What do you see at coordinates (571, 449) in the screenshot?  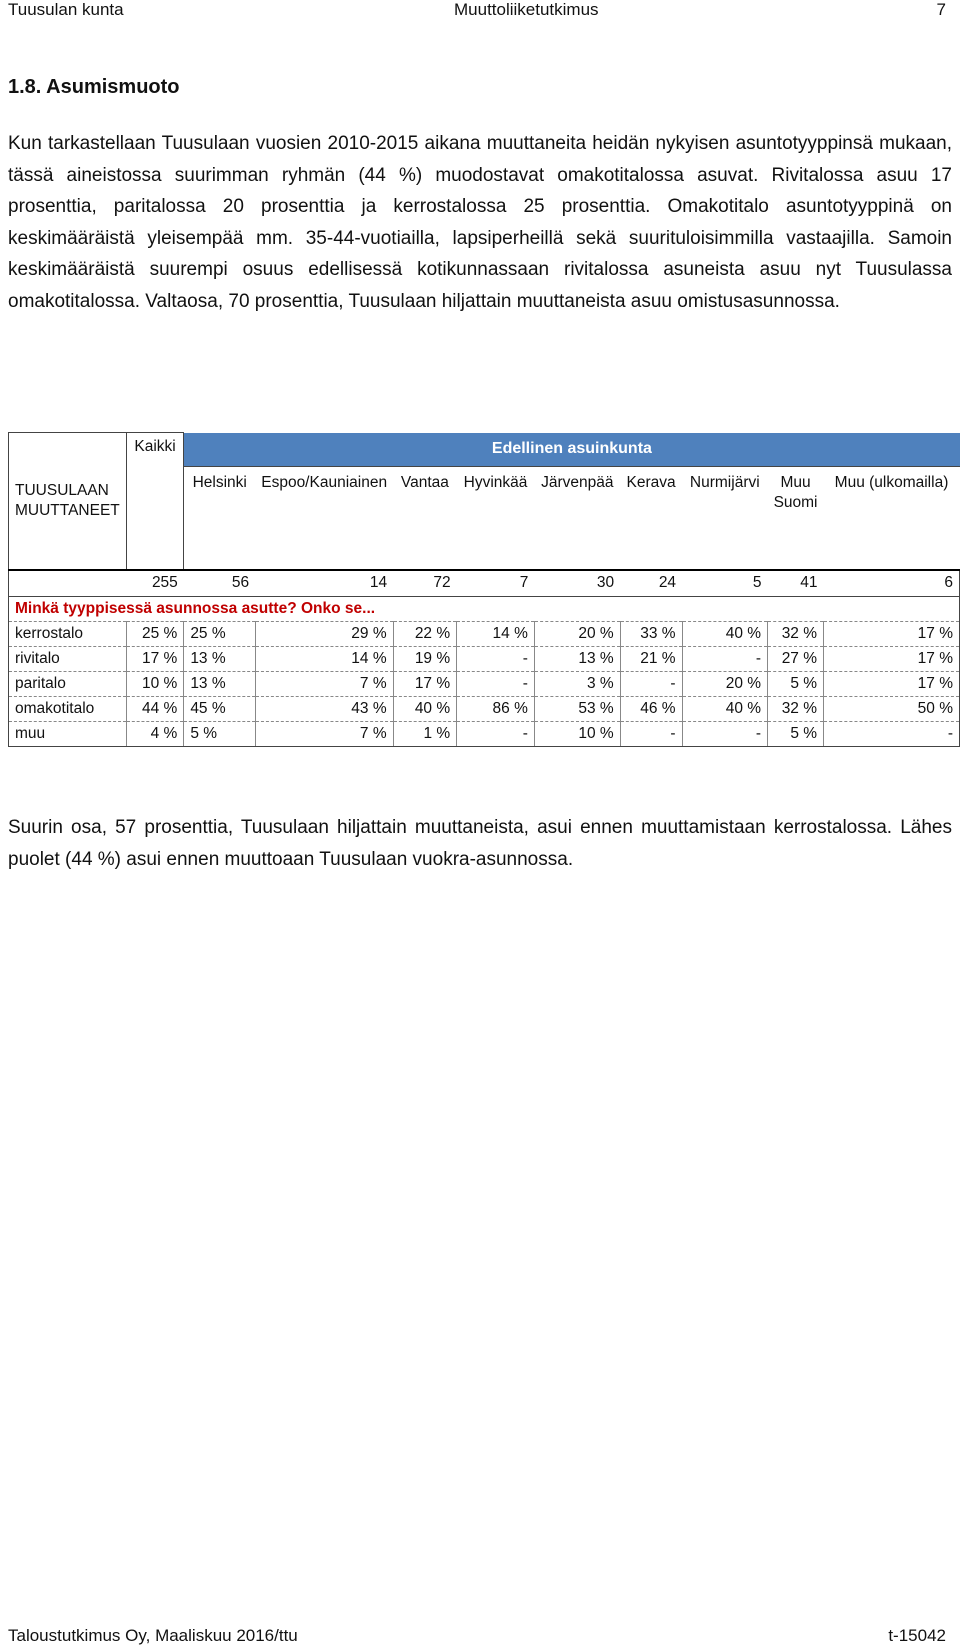 I see `previous-municipality-header: Edellinen asuinkunta` at bounding box center [571, 449].